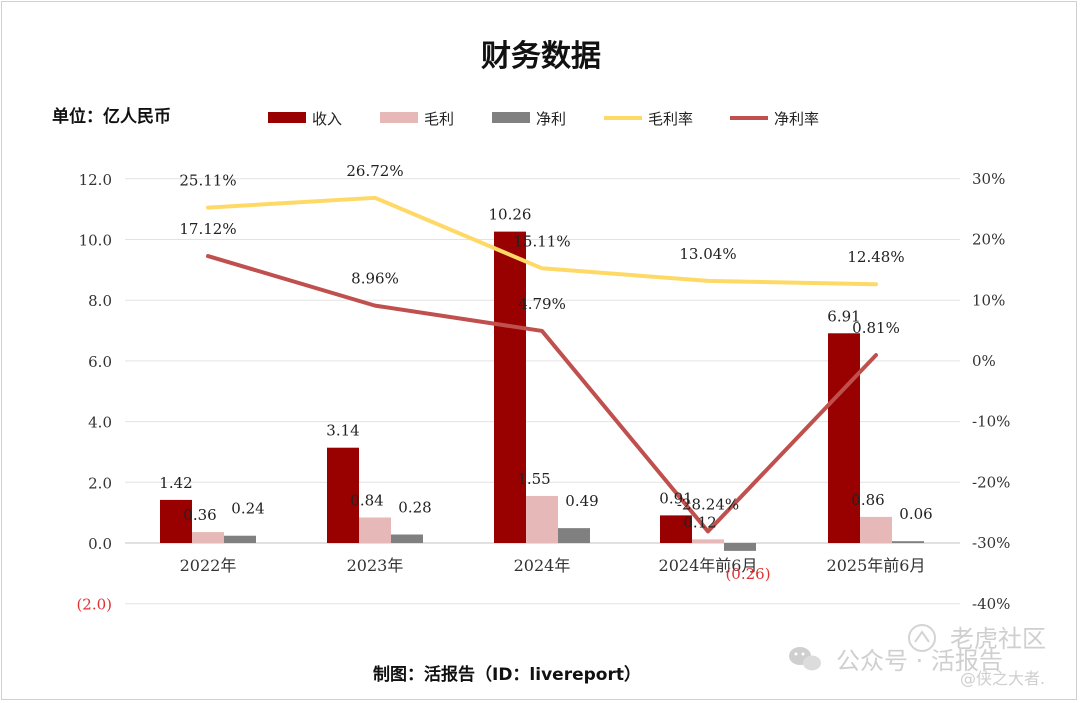 The image size is (1080, 703). What do you see at coordinates (100, 301) in the screenshot?
I see `left-tick-label: 8.0` at bounding box center [100, 301].